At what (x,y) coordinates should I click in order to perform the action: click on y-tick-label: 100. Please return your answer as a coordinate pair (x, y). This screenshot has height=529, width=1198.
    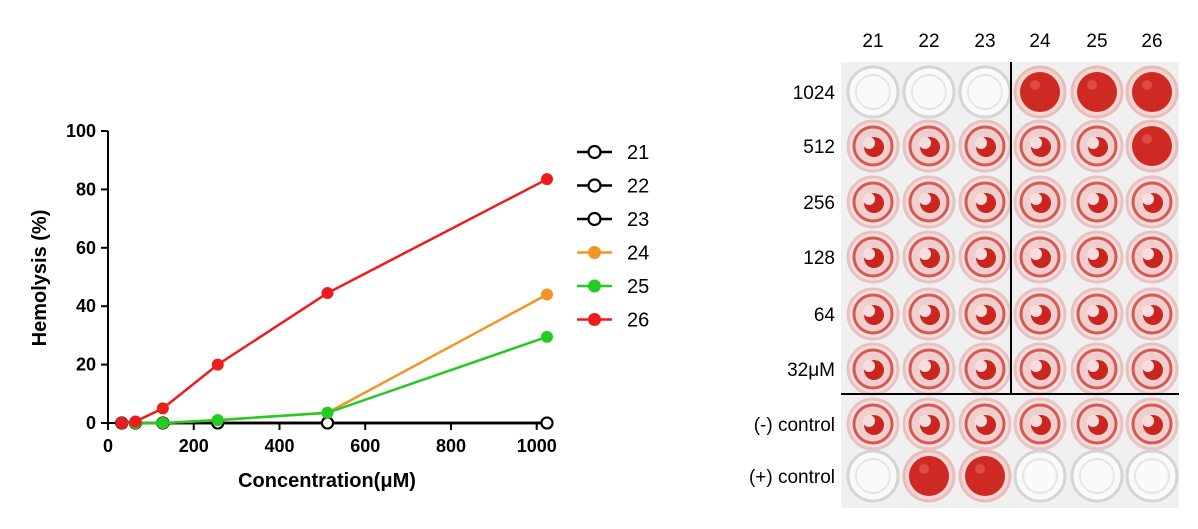
    Looking at the image, I should click on (81, 131).